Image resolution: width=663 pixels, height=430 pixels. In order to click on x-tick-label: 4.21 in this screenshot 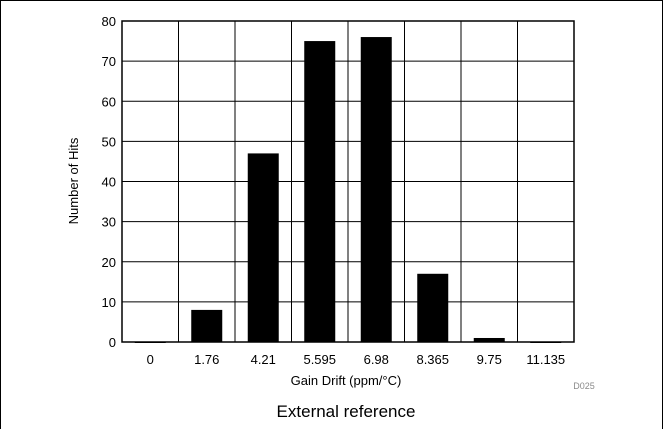, I will do `click(263, 359)`.